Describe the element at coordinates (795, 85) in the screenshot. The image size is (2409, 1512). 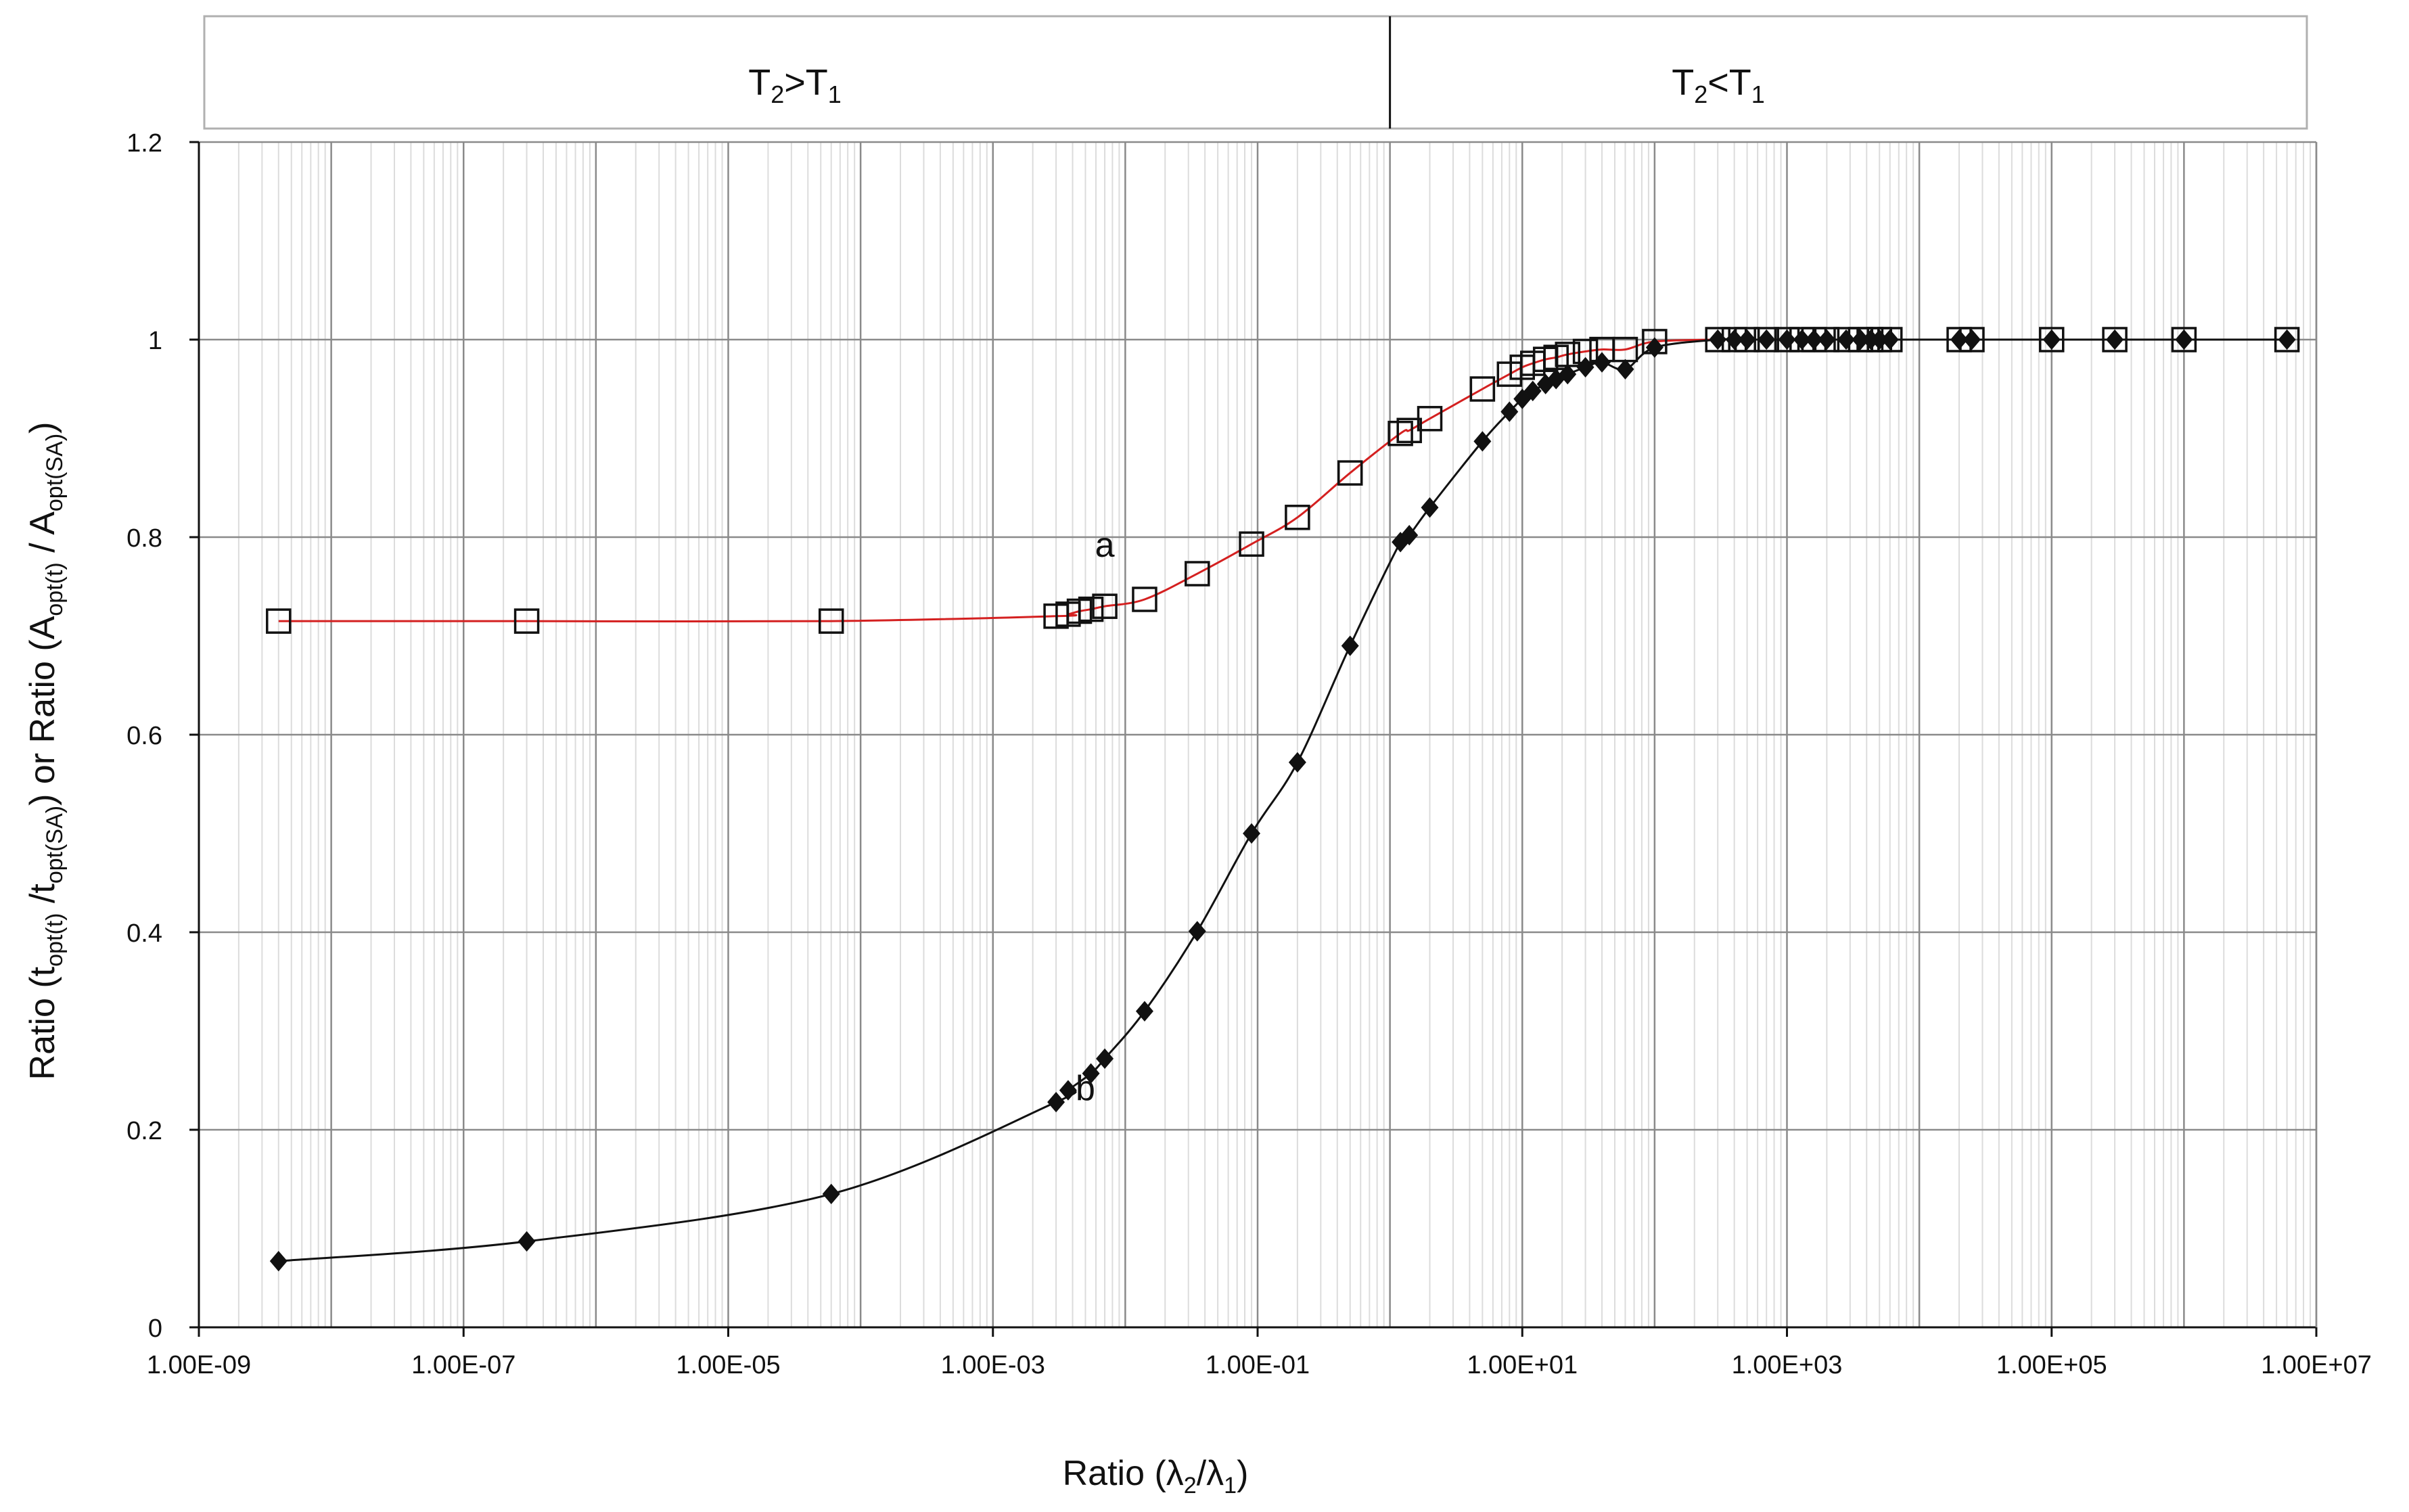
I see `region-label-t2-greater-t1: T2>T1` at that location.